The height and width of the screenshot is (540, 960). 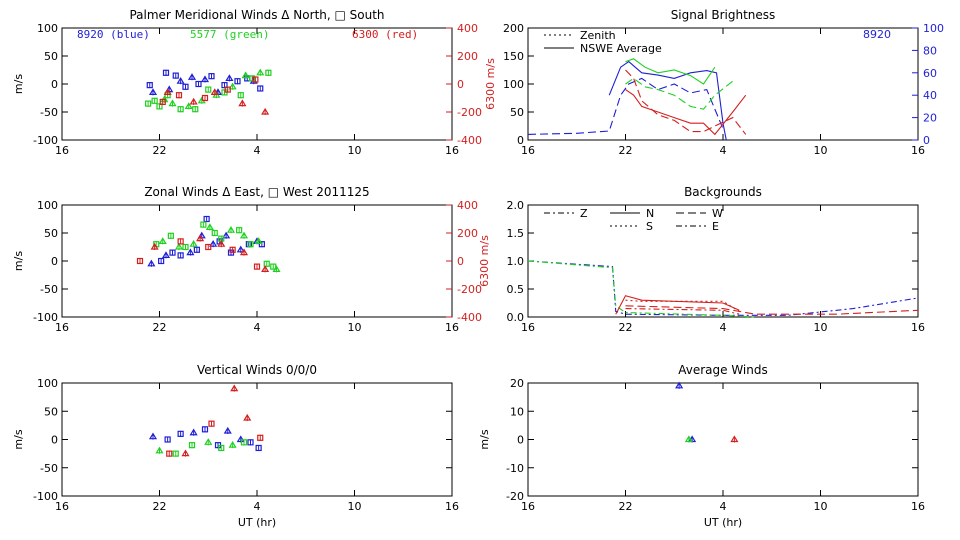 I want to click on y-tick-label: 150, so click(x=513, y=56).